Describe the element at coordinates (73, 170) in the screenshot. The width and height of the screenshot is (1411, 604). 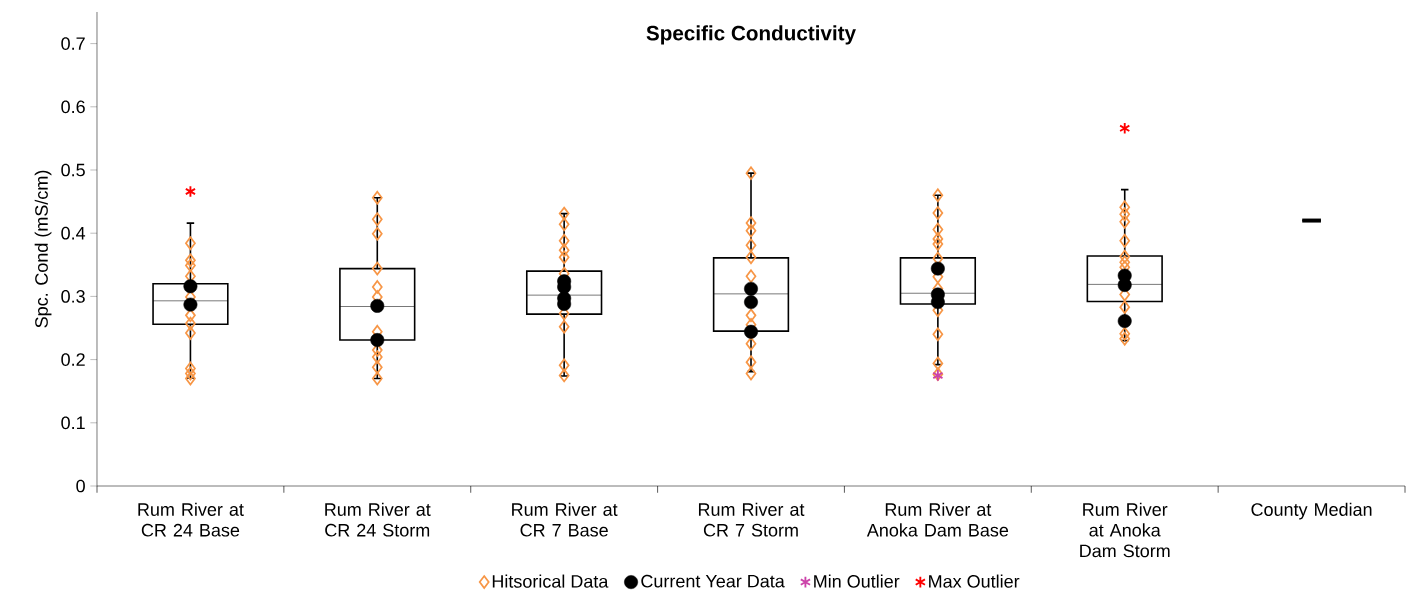
I see `y-tick-label: 0.5` at that location.